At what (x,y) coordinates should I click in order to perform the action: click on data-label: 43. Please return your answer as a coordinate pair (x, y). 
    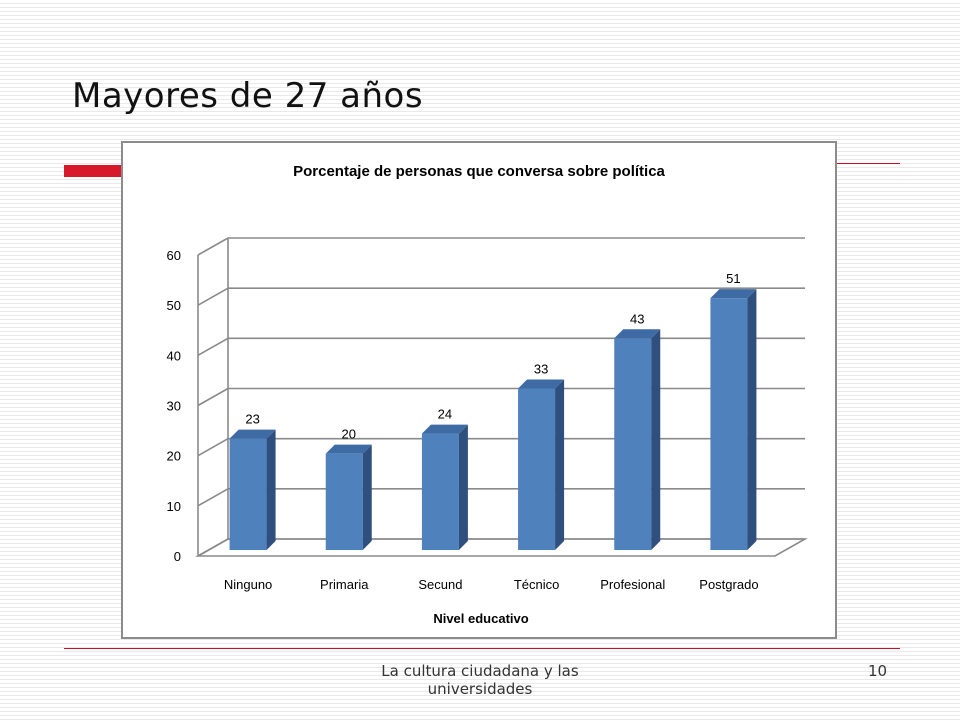
    Looking at the image, I should click on (637, 318).